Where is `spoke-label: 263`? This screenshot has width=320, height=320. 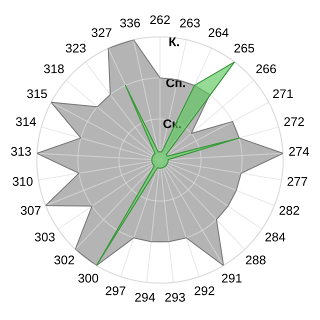 spoke-label: 263 is located at coordinates (190, 23).